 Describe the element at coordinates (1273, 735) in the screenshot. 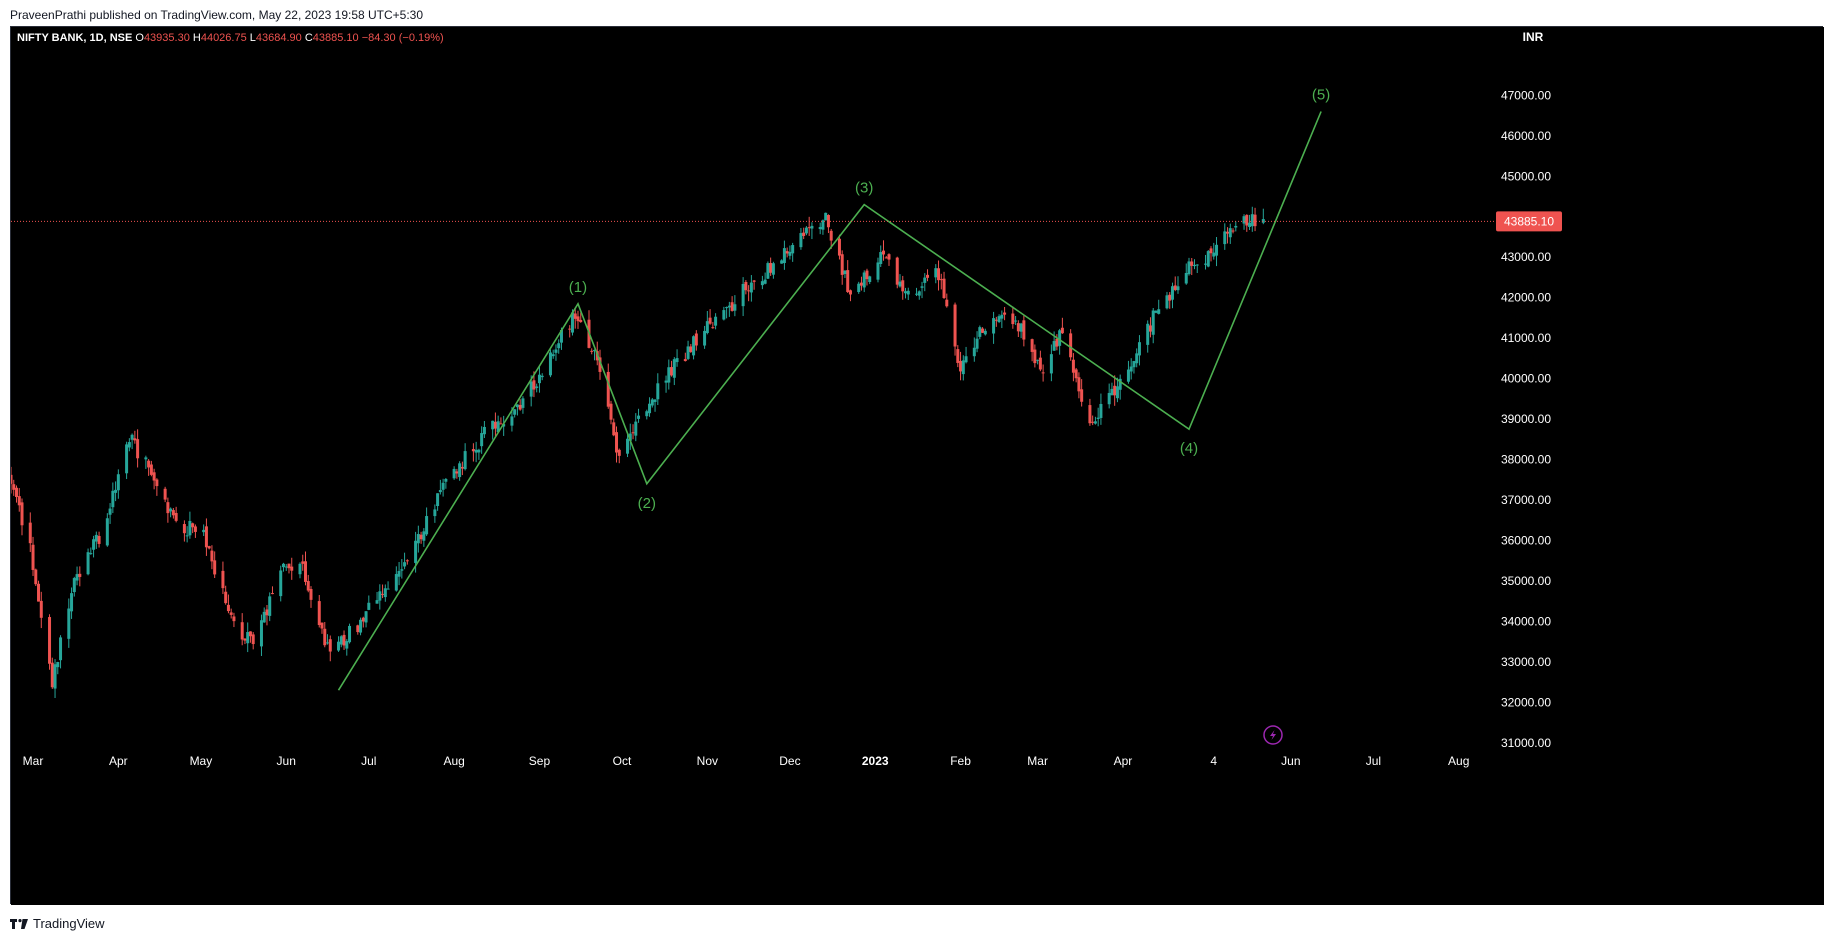

I see `lightning-icon` at that location.